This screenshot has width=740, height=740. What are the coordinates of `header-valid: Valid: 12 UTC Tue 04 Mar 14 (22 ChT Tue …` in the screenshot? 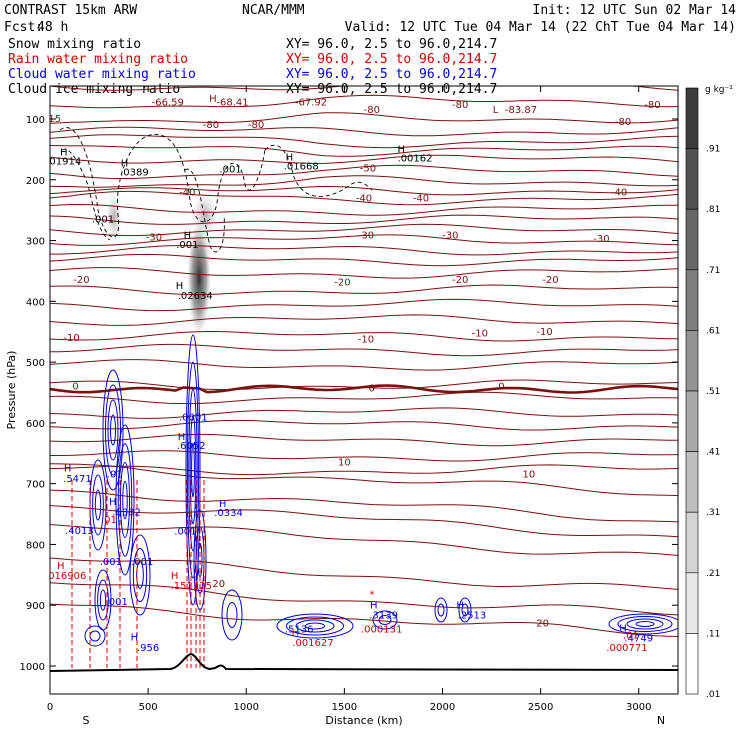 It's located at (540, 27).